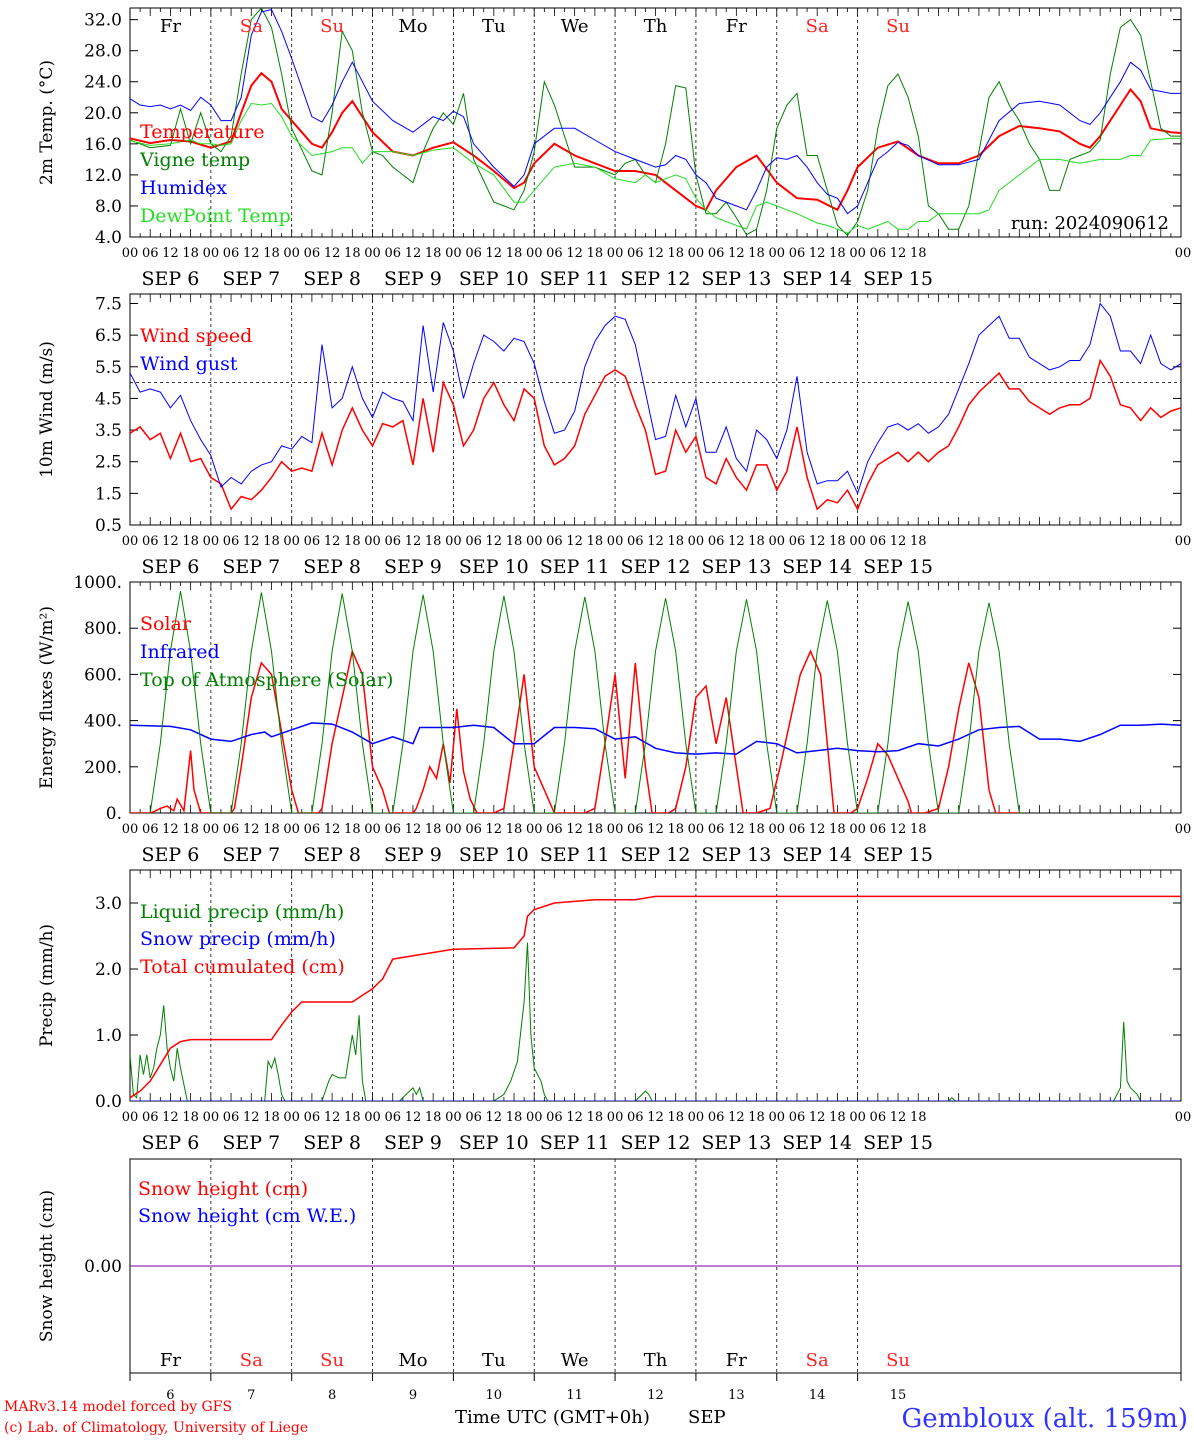  I want to click on y-tick-label: 1.5, so click(108, 494).